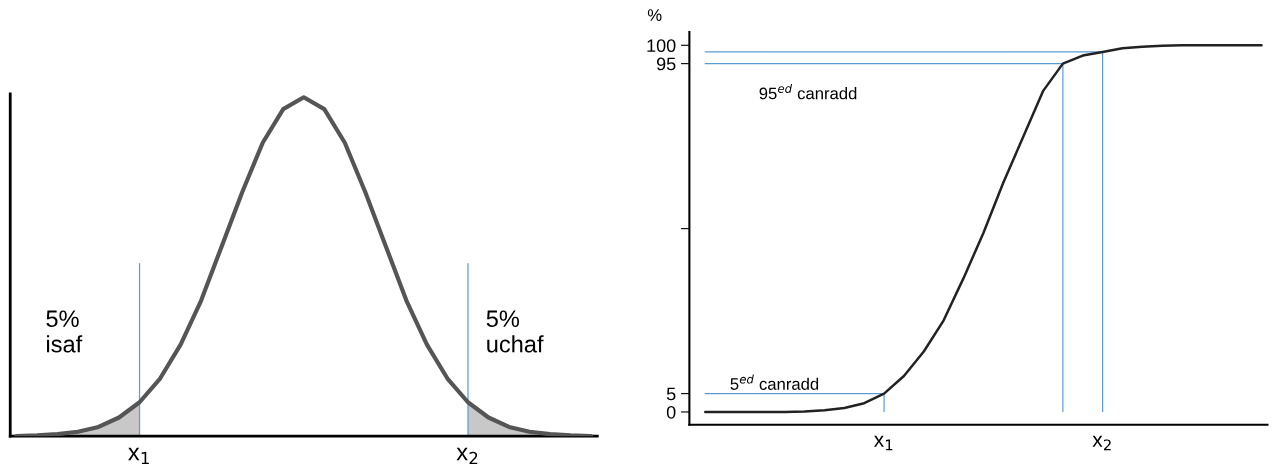 Image resolution: width=1279 pixels, height=472 pixels. Describe the element at coordinates (671, 394) in the screenshot. I see `y-tick-label: 5` at that location.